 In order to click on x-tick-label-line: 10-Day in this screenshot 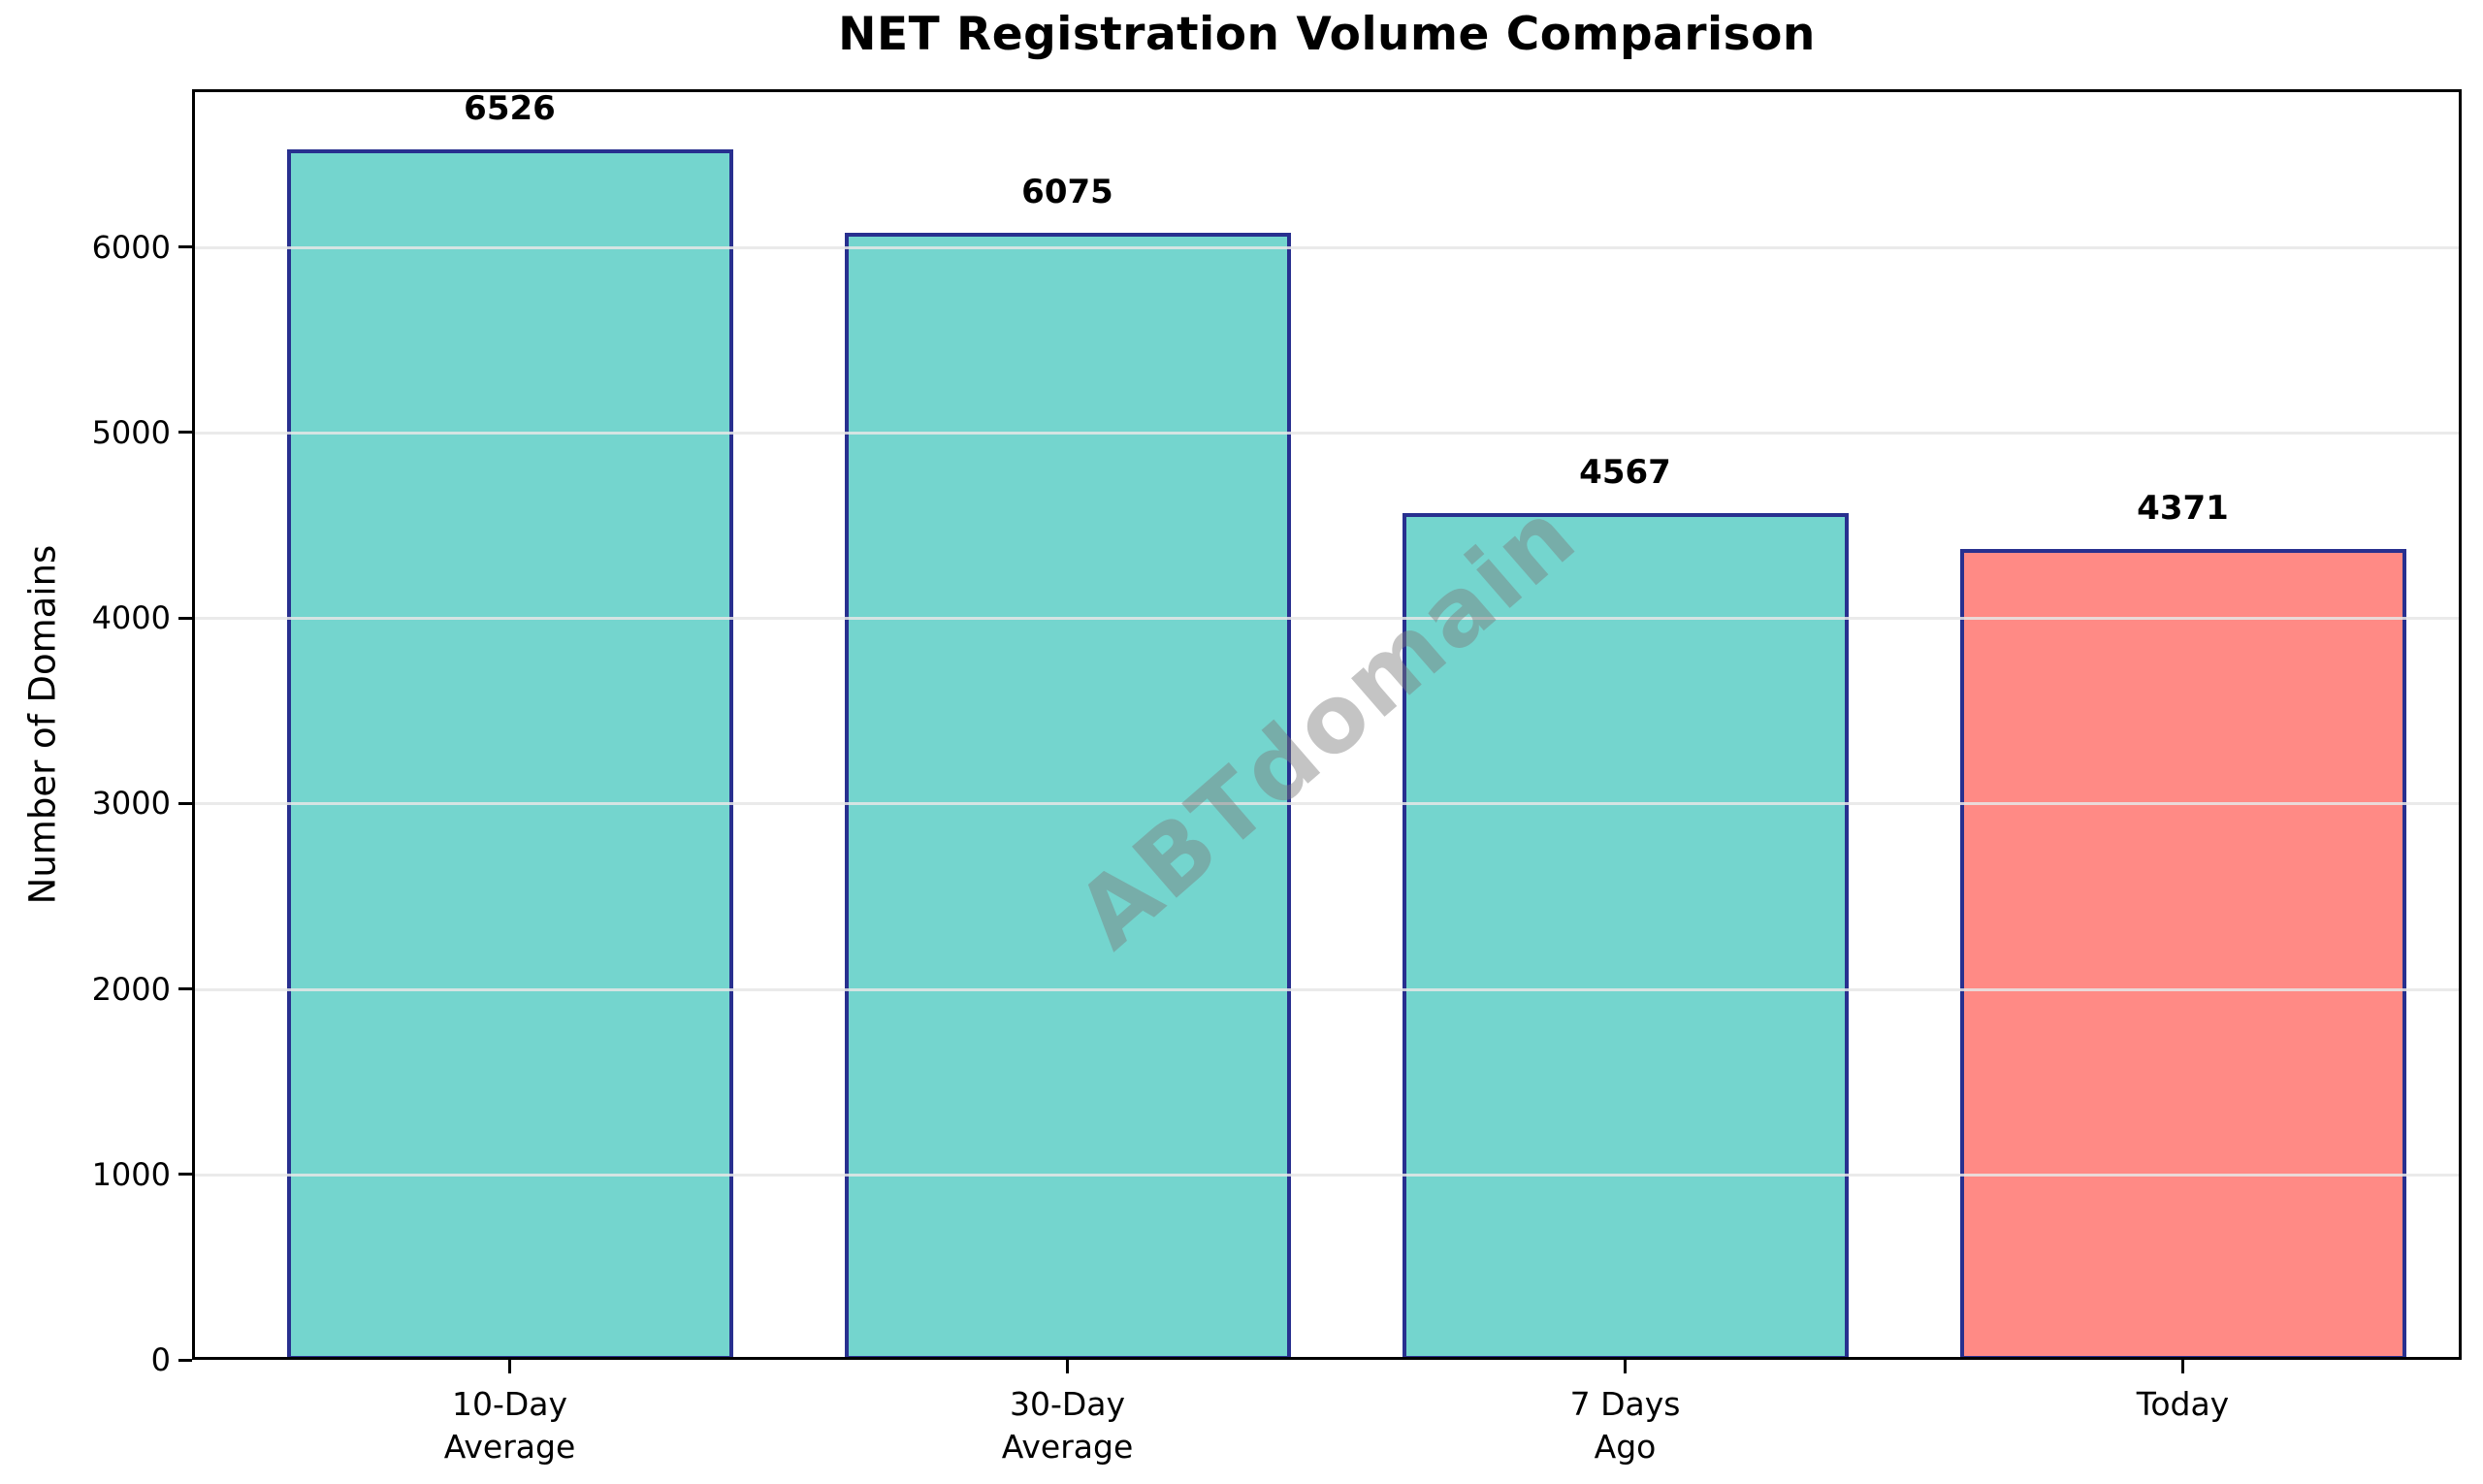, I will do `click(510, 1404)`.